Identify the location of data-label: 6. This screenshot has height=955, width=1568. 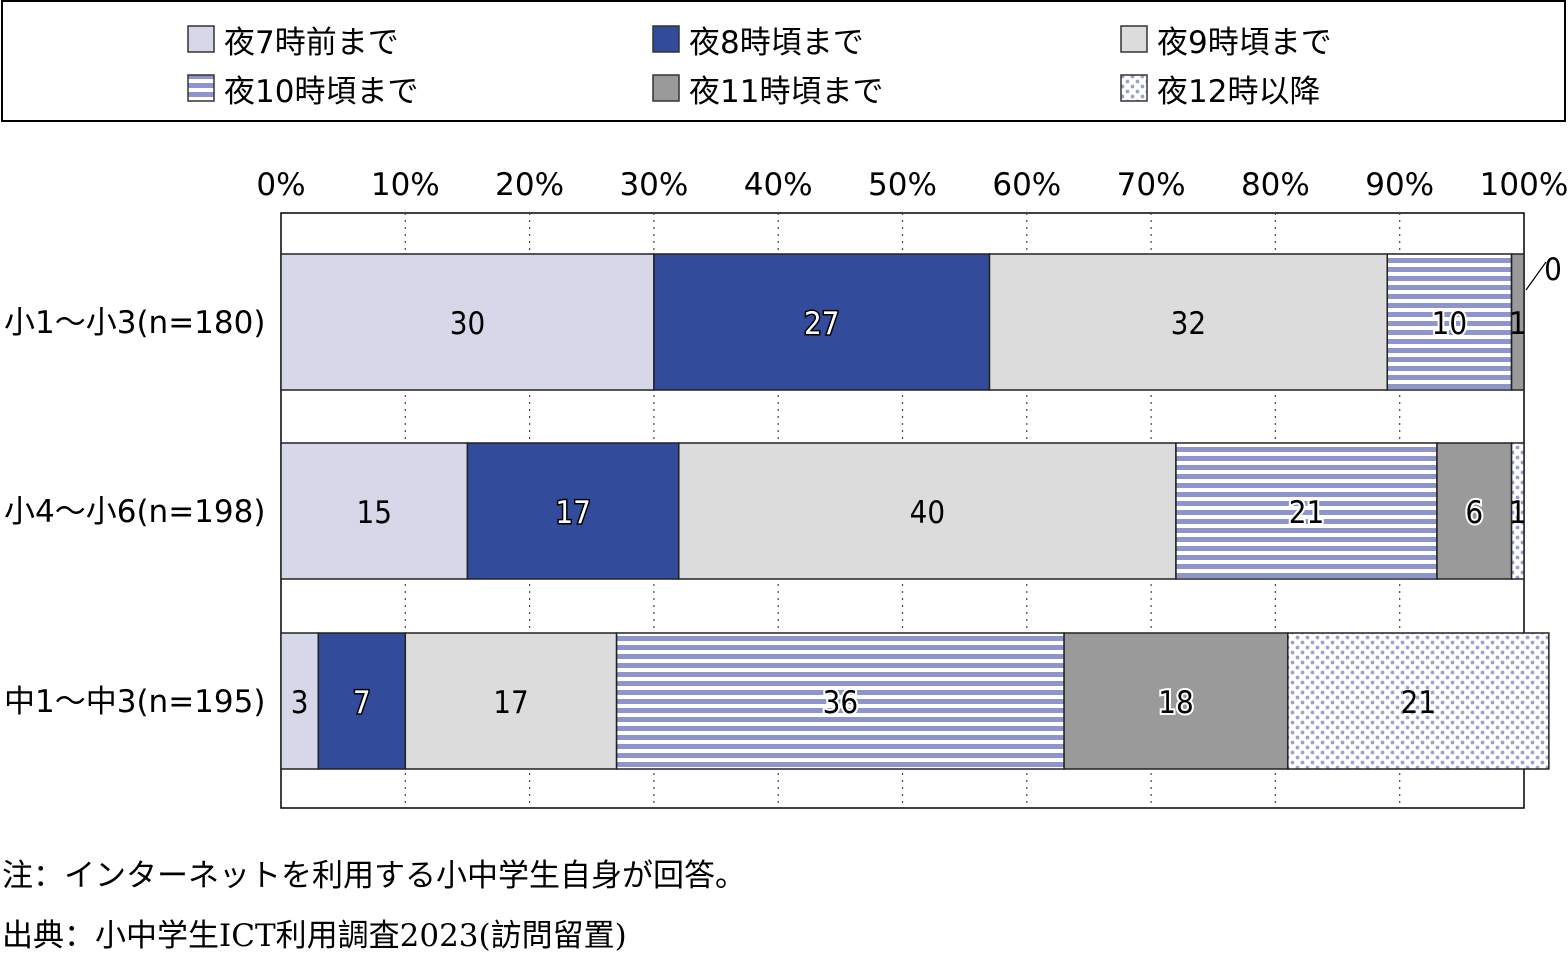
(1474, 513).